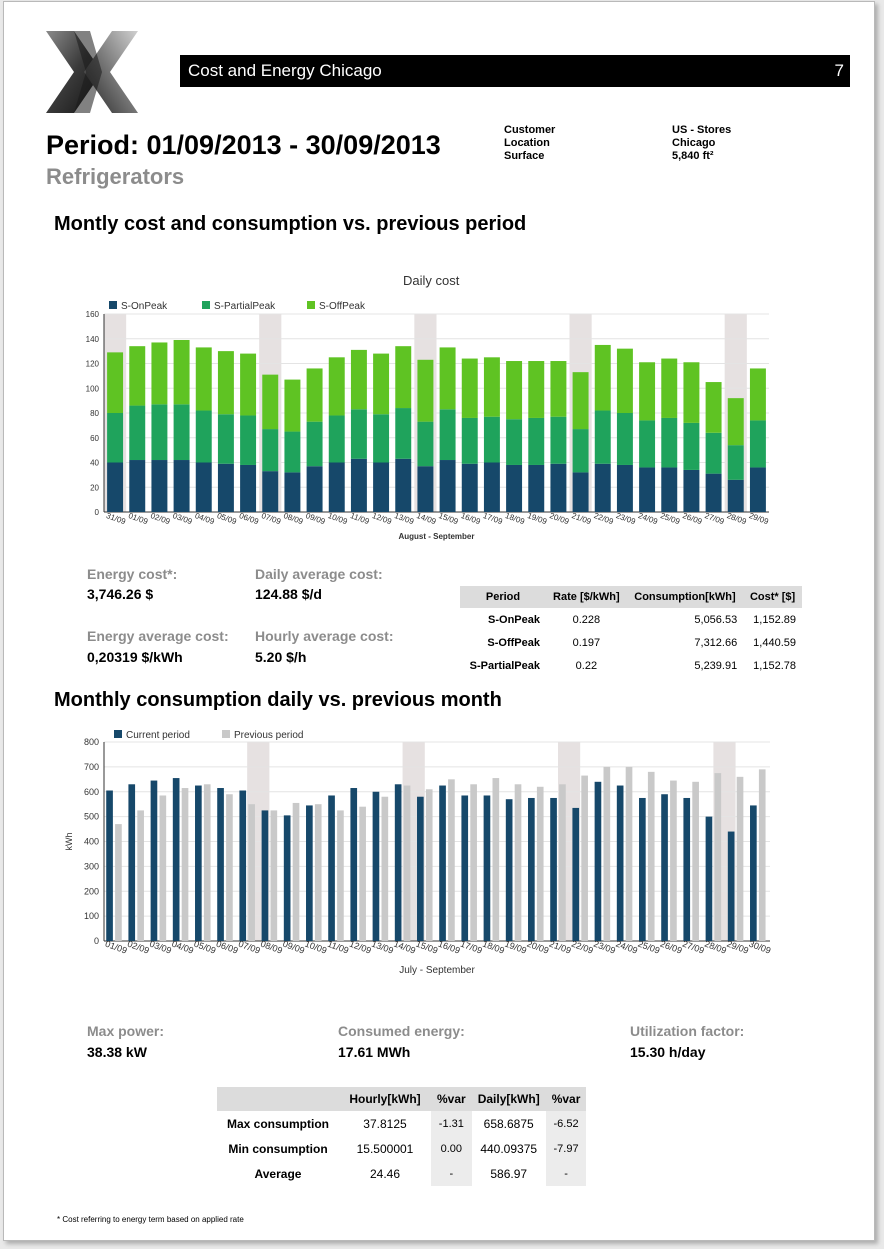 The image size is (884, 1249). I want to click on rate-value: 0.228, so click(586, 619).